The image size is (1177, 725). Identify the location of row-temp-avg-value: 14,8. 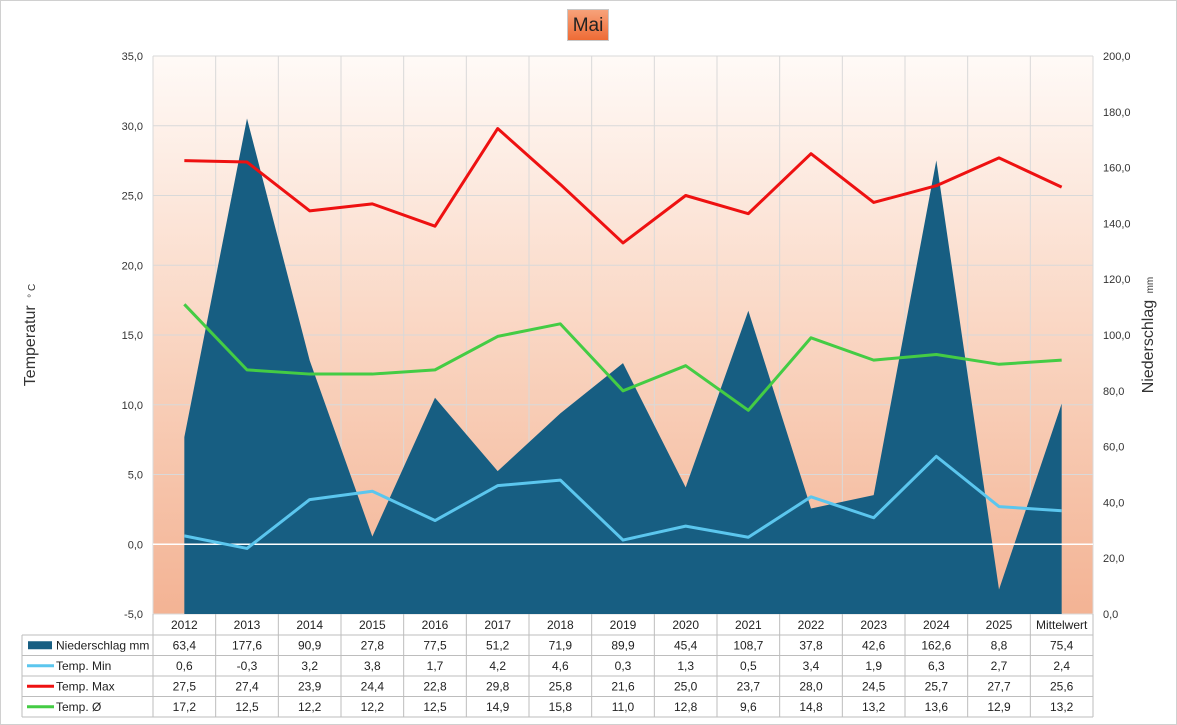
(811, 707).